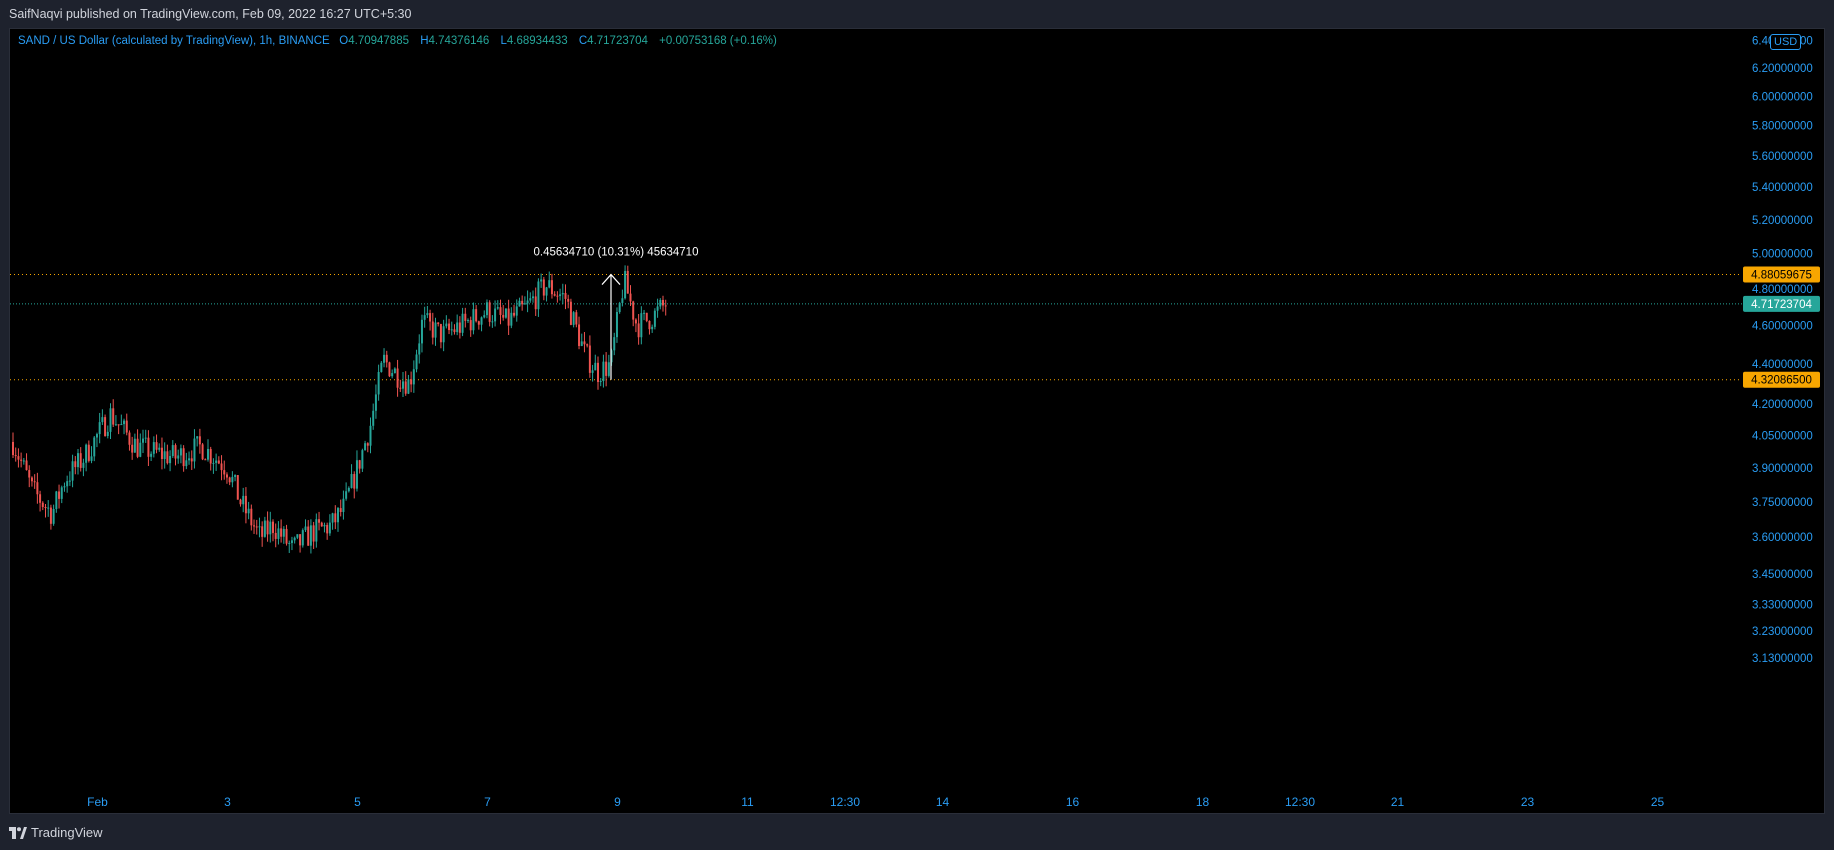 This screenshot has width=1834, height=850. I want to click on price-range-measure: 0.45634710 (10.31%) 45634710, so click(616, 313).